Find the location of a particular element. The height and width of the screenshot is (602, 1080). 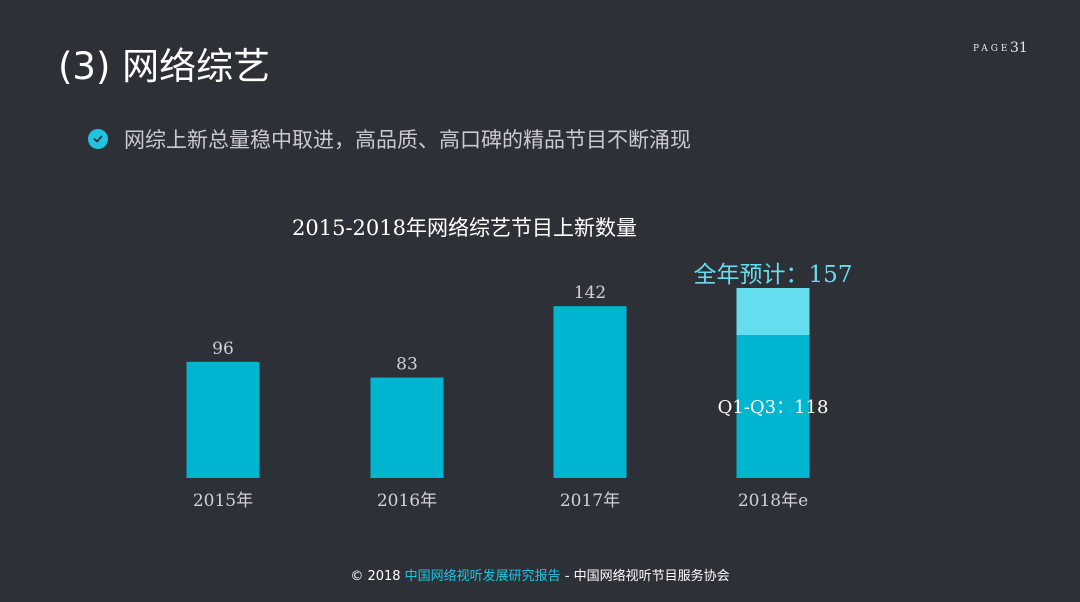

check-circle-icon is located at coordinates (98, 139).